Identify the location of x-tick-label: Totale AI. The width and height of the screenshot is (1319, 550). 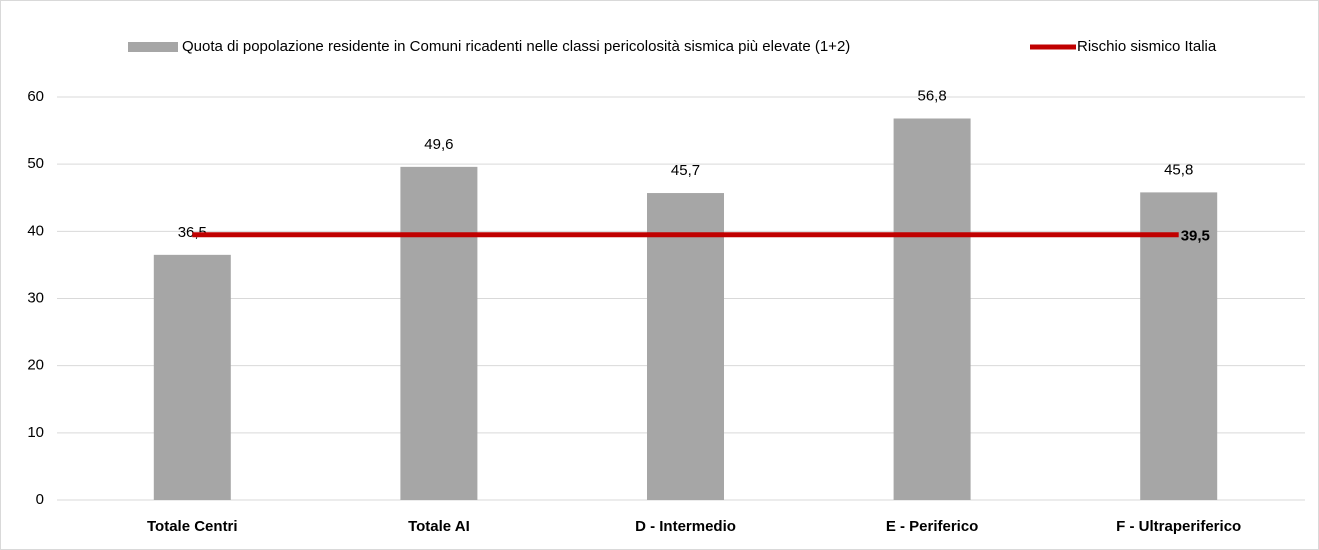
(439, 526).